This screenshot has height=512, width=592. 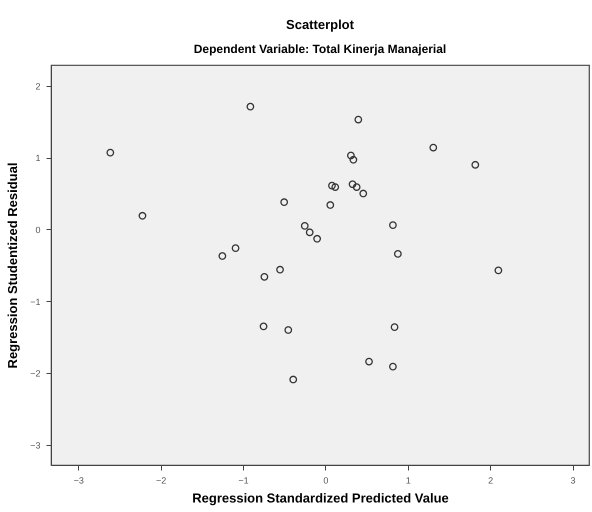 What do you see at coordinates (408, 481) in the screenshot?
I see `x-tick-label: 1` at bounding box center [408, 481].